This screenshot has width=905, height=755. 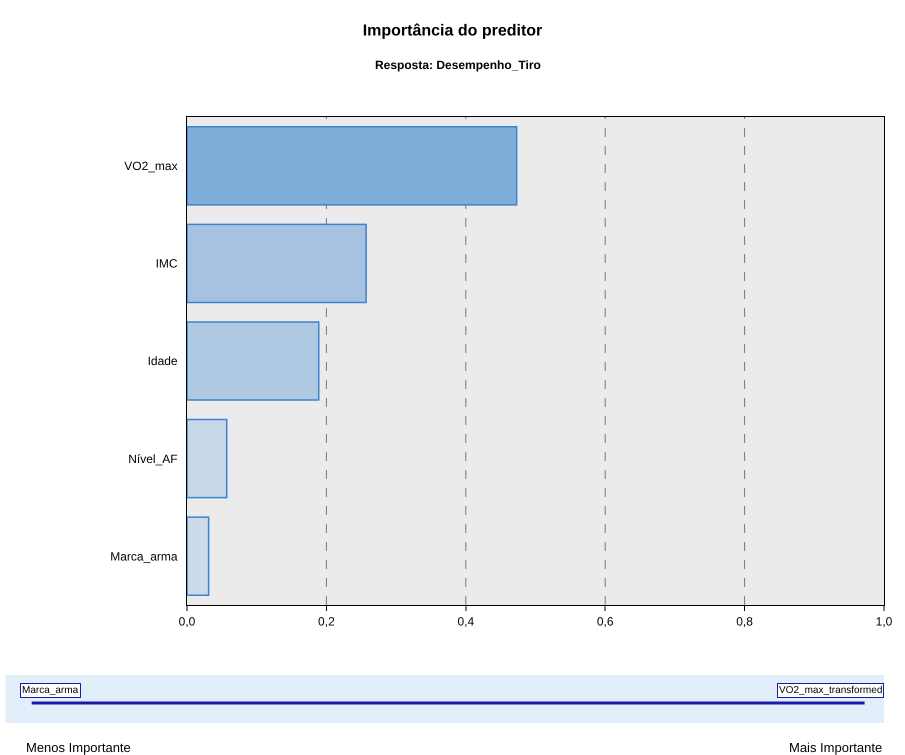 I want to click on text: Marca_arma, so click(x=50, y=690).